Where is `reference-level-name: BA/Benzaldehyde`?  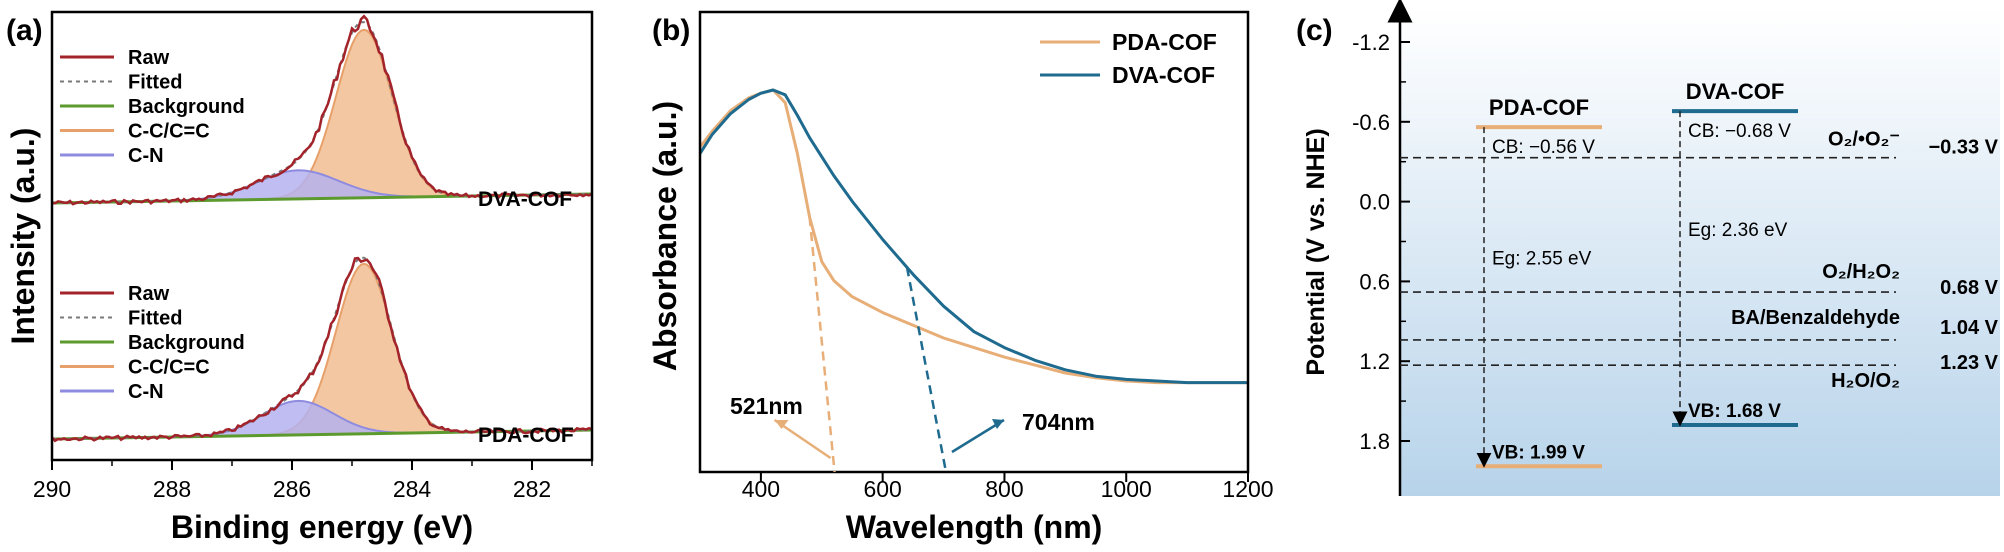 reference-level-name: BA/Benzaldehyde is located at coordinates (1815, 318).